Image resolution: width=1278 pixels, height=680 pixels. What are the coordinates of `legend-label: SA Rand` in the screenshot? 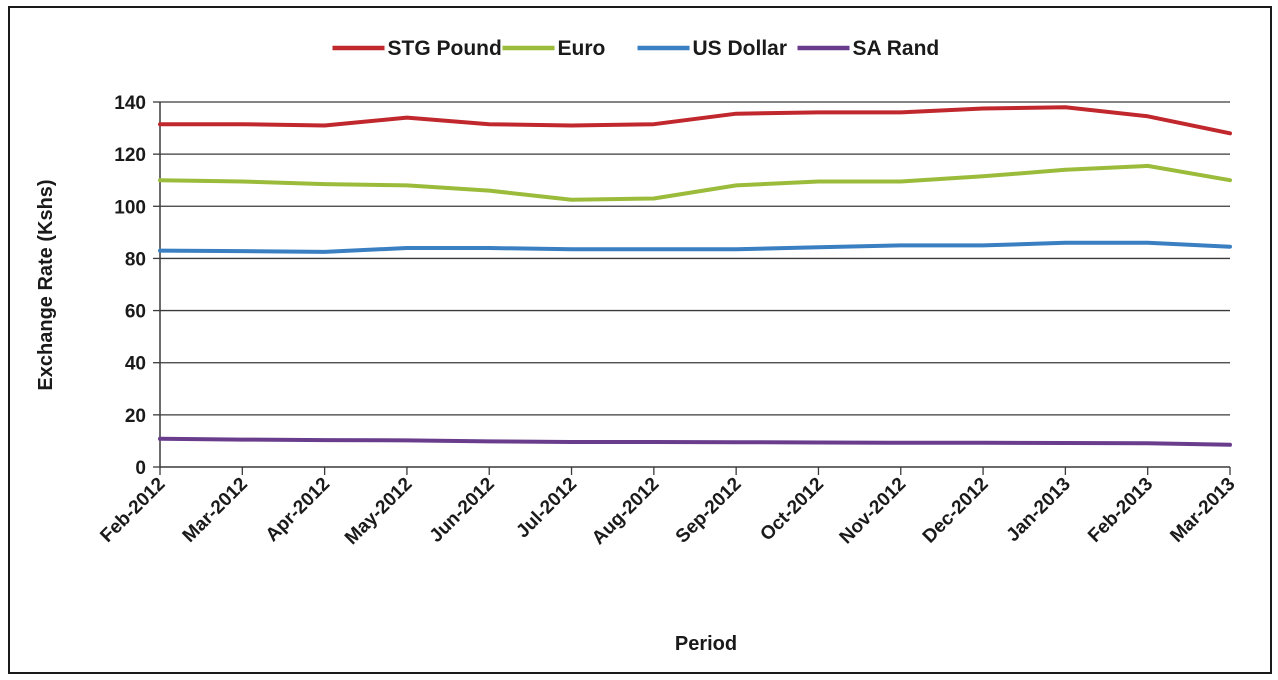 It's located at (896, 48).